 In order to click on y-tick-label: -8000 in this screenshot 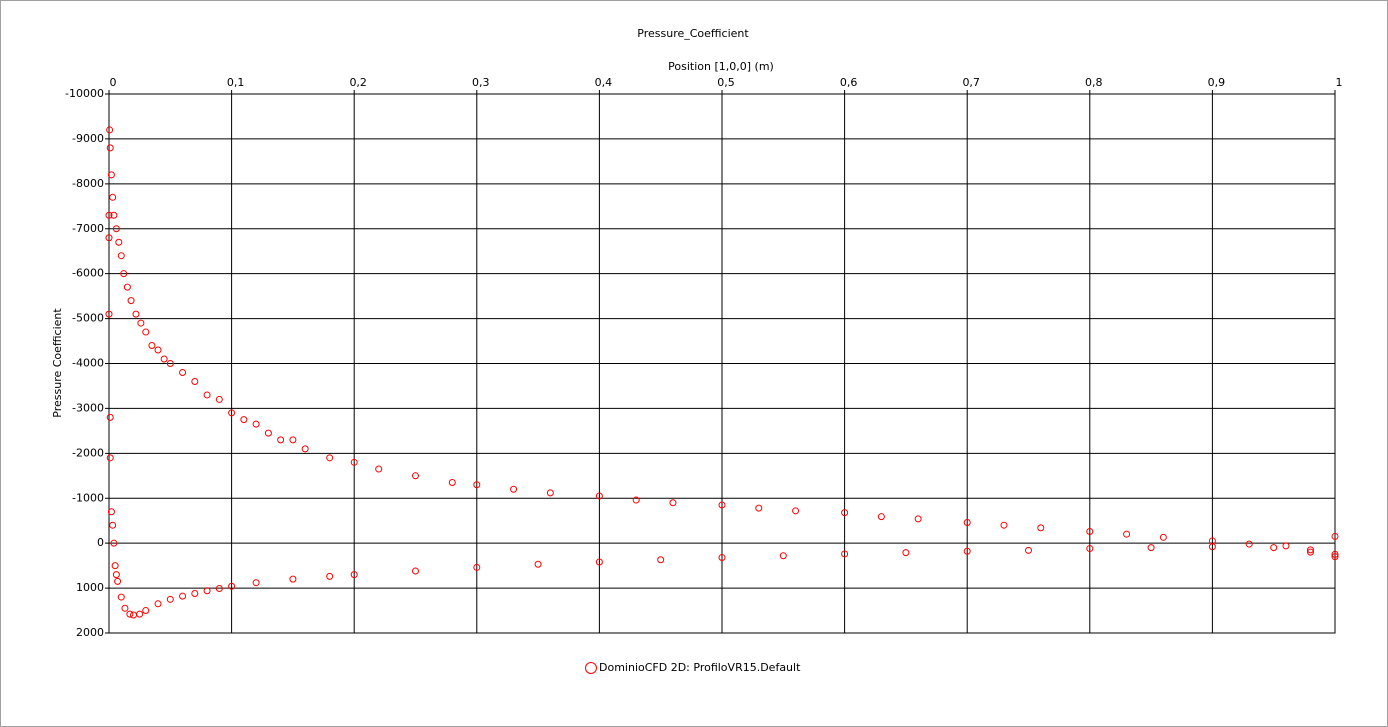, I will do `click(88, 183)`.